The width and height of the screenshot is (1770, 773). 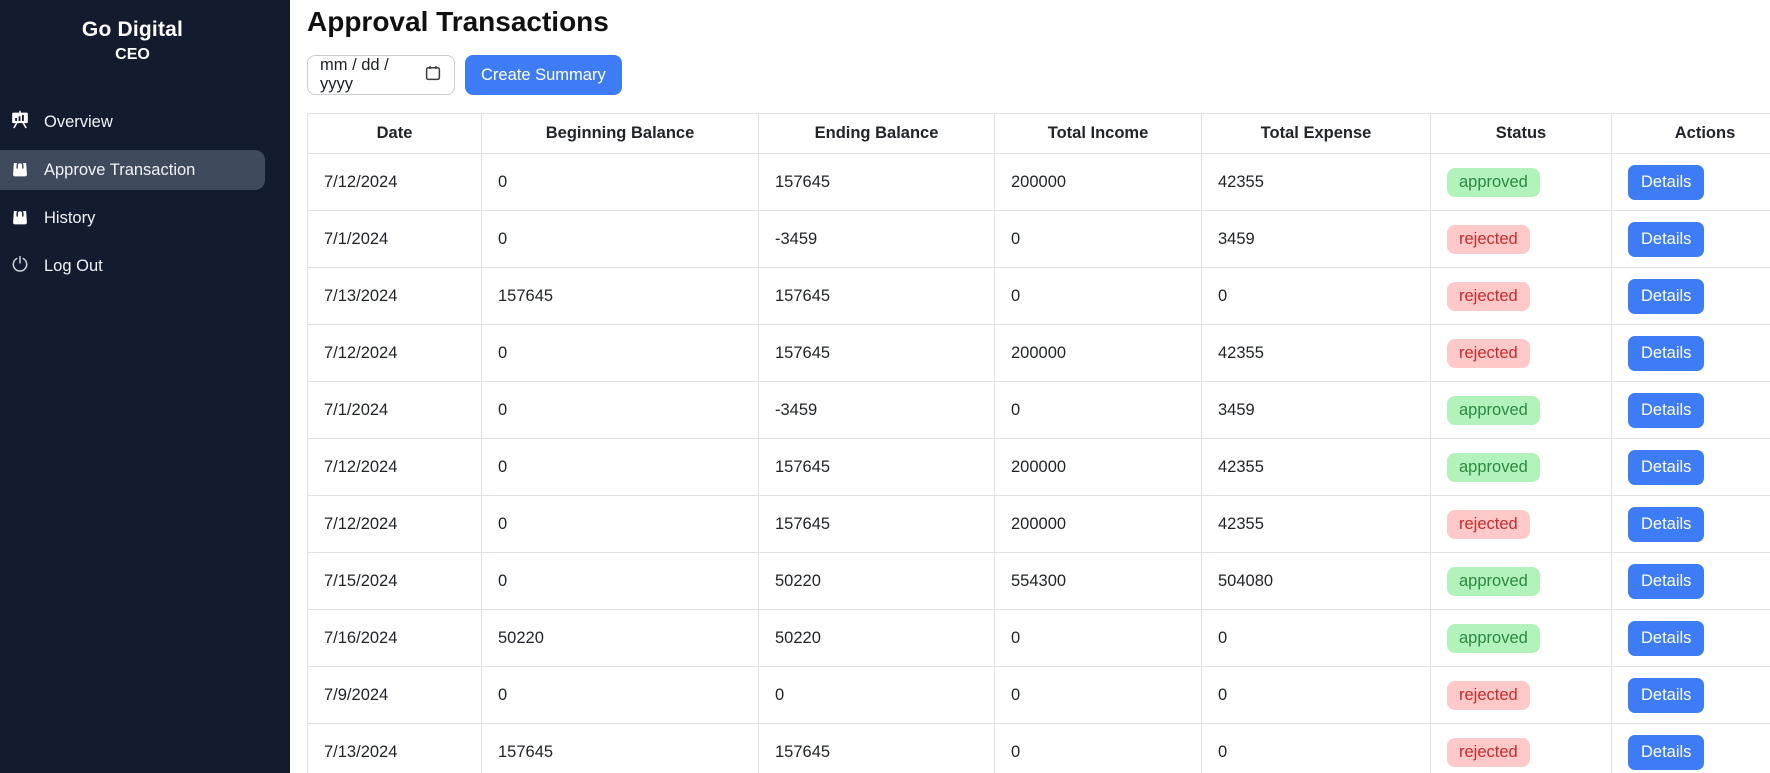 What do you see at coordinates (876, 133) in the screenshot?
I see `col-header-ending-balance: Ending Balance` at bounding box center [876, 133].